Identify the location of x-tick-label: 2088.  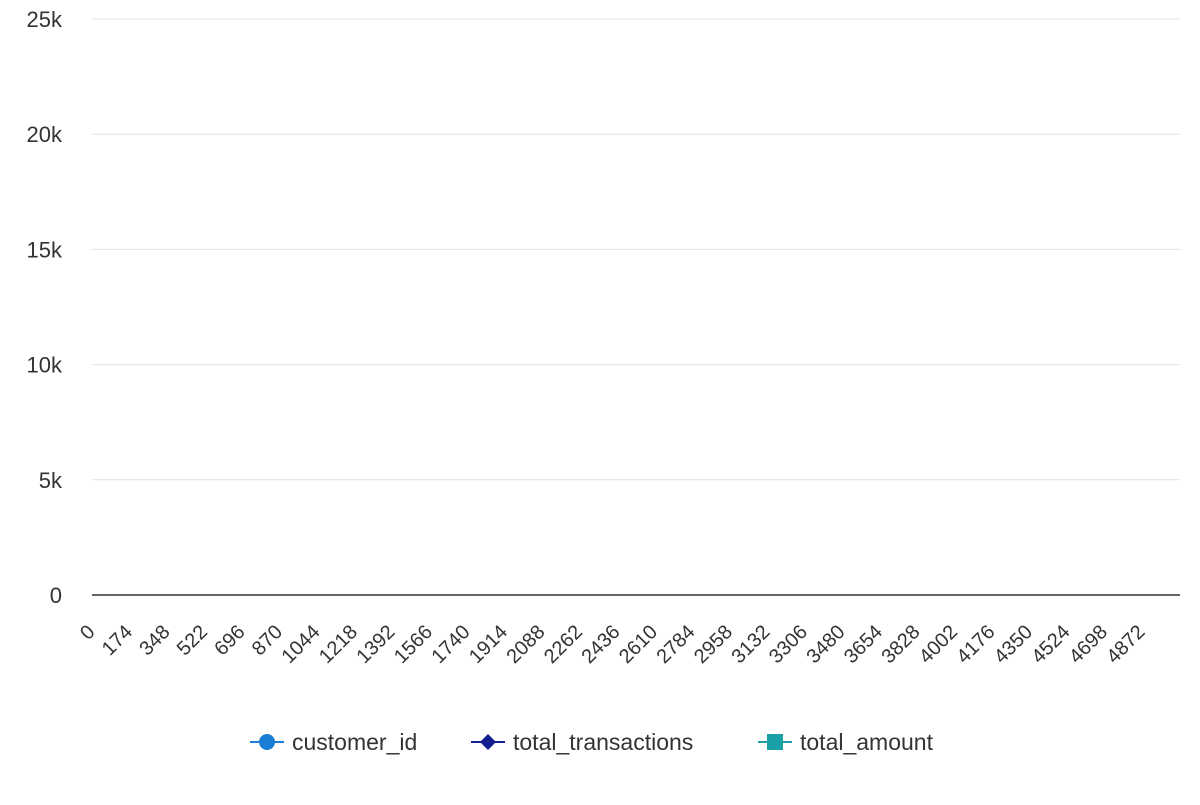
(526, 644).